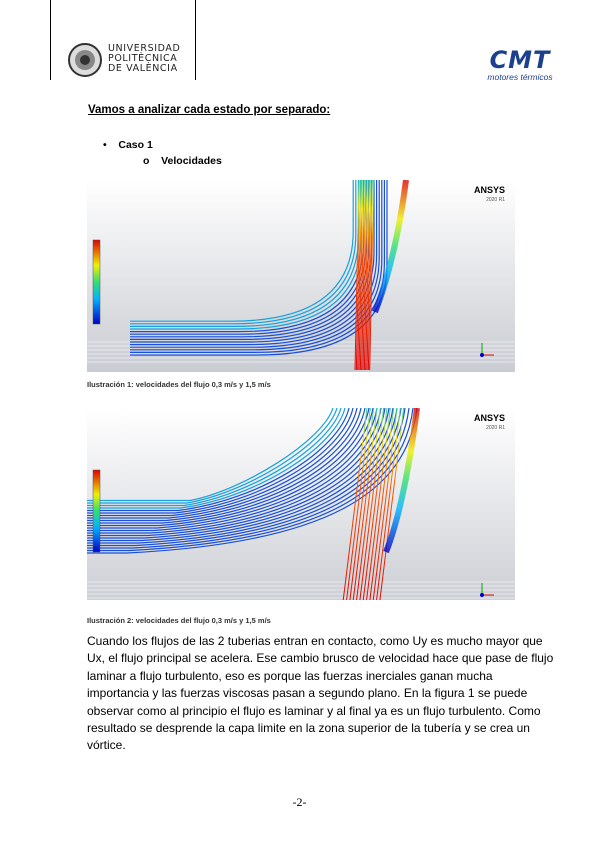  I want to click on cmt-logo: CMT motores térmicos, so click(520, 65).